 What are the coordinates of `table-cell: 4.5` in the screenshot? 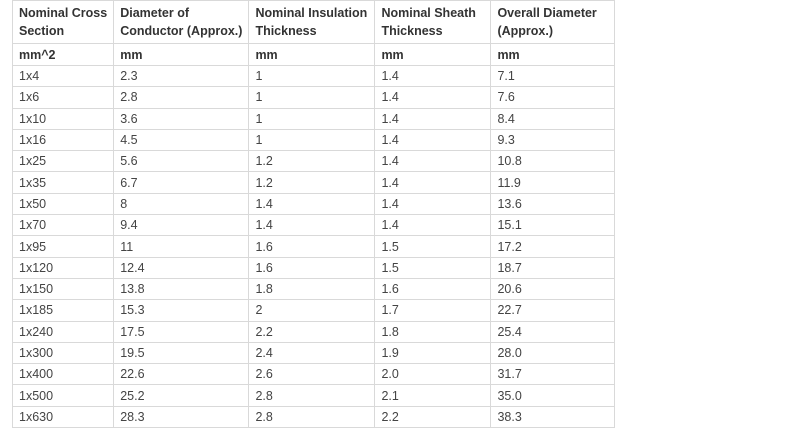 It's located at (181, 140).